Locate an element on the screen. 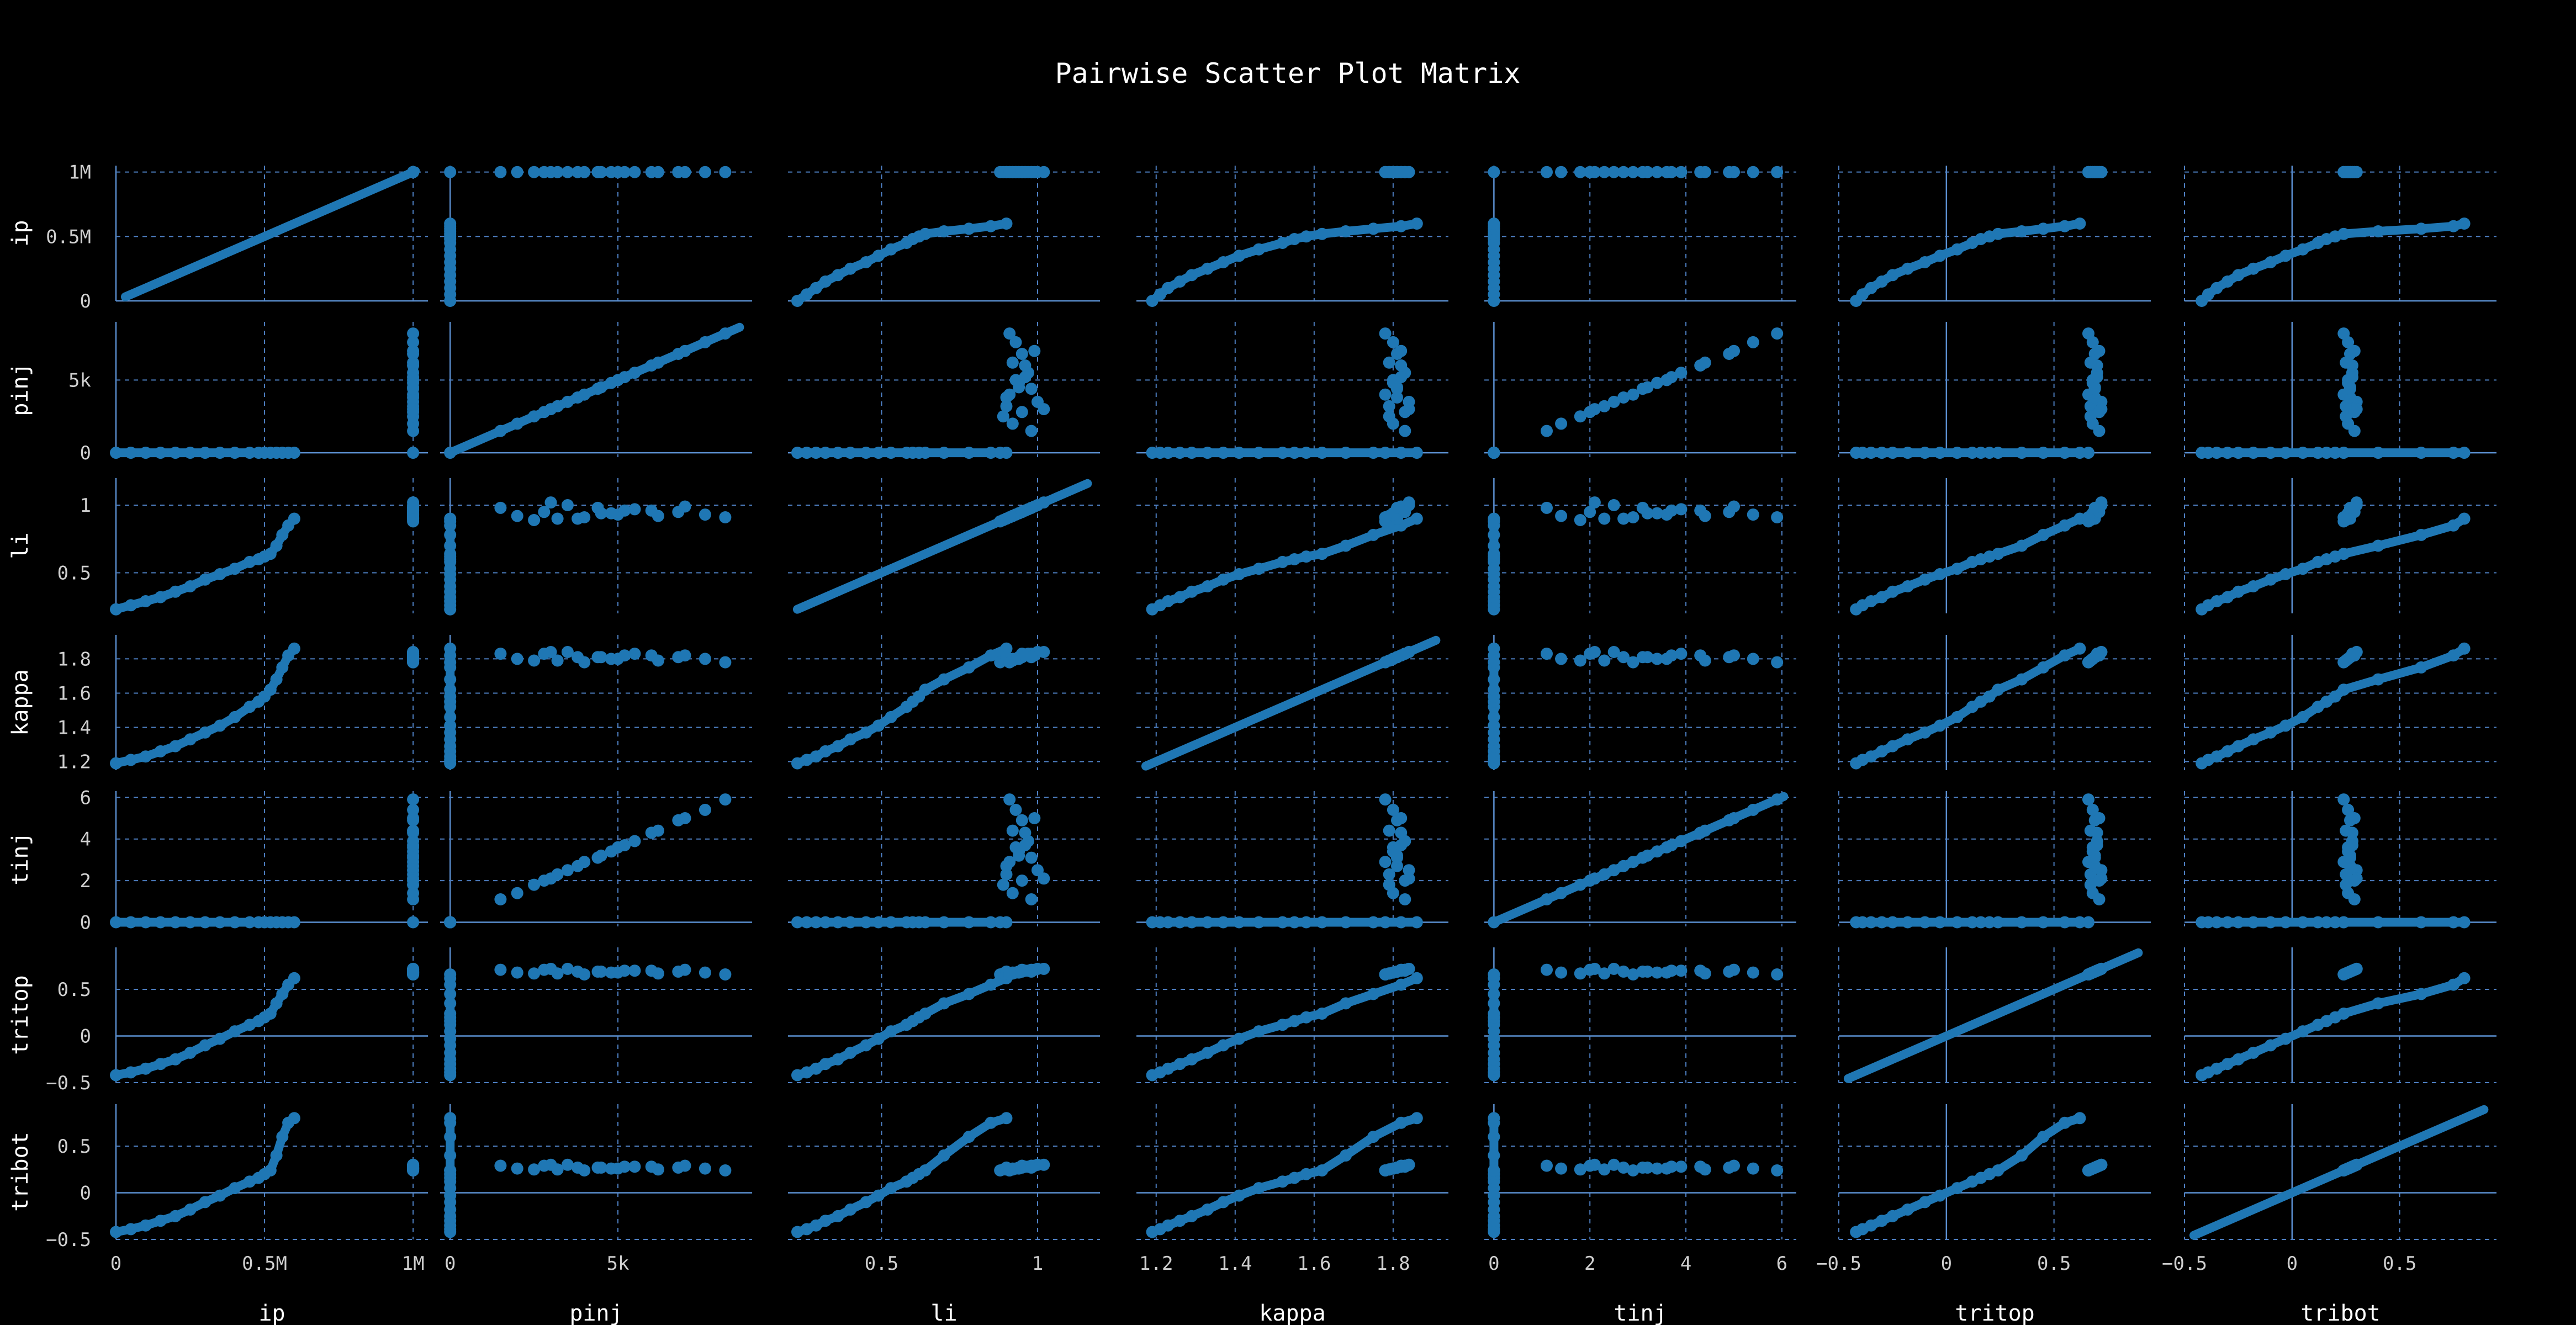 Image resolution: width=2576 pixels, height=1325 pixels. column-label-li: li is located at coordinates (943, 1313).